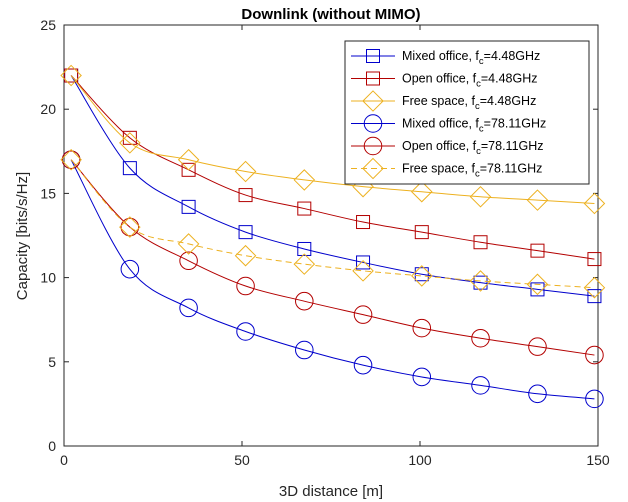 This screenshot has width=628, height=502. I want to click on x-tick-label: 100, so click(420, 460).